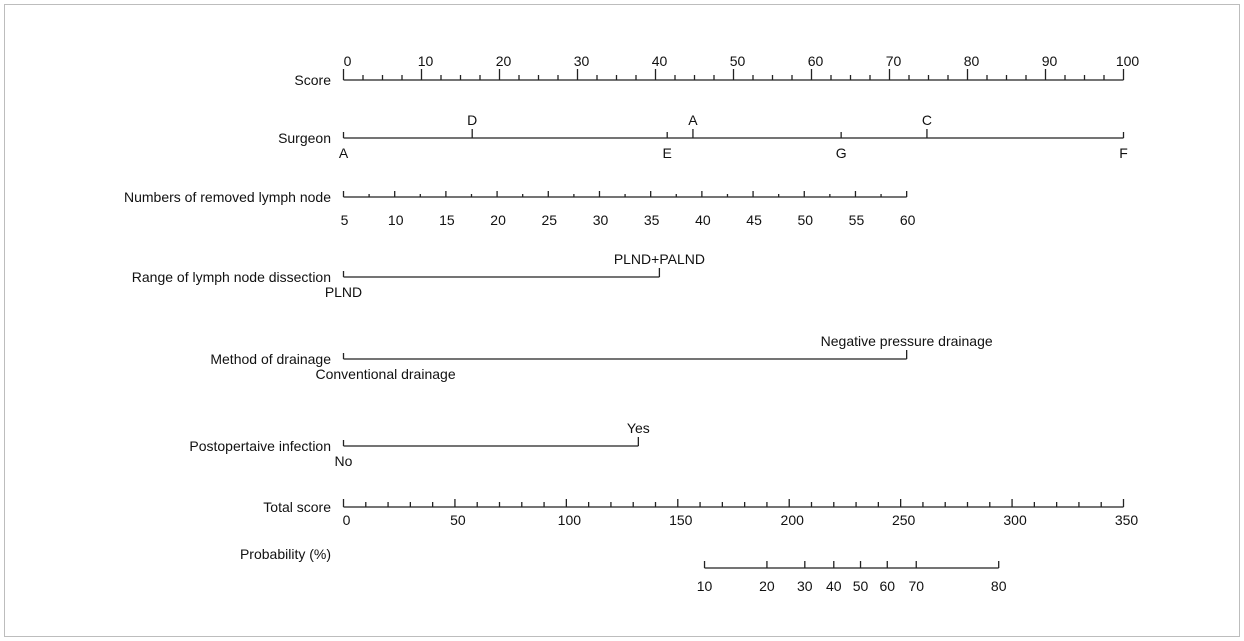 Image resolution: width=1244 pixels, height=641 pixels. Describe the element at coordinates (904, 520) in the screenshot. I see `total-score-tick-label: 250` at that location.